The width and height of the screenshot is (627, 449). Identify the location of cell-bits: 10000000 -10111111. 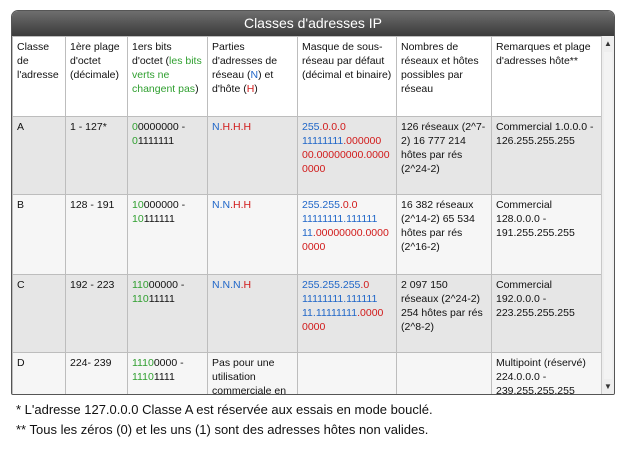
(167, 234).